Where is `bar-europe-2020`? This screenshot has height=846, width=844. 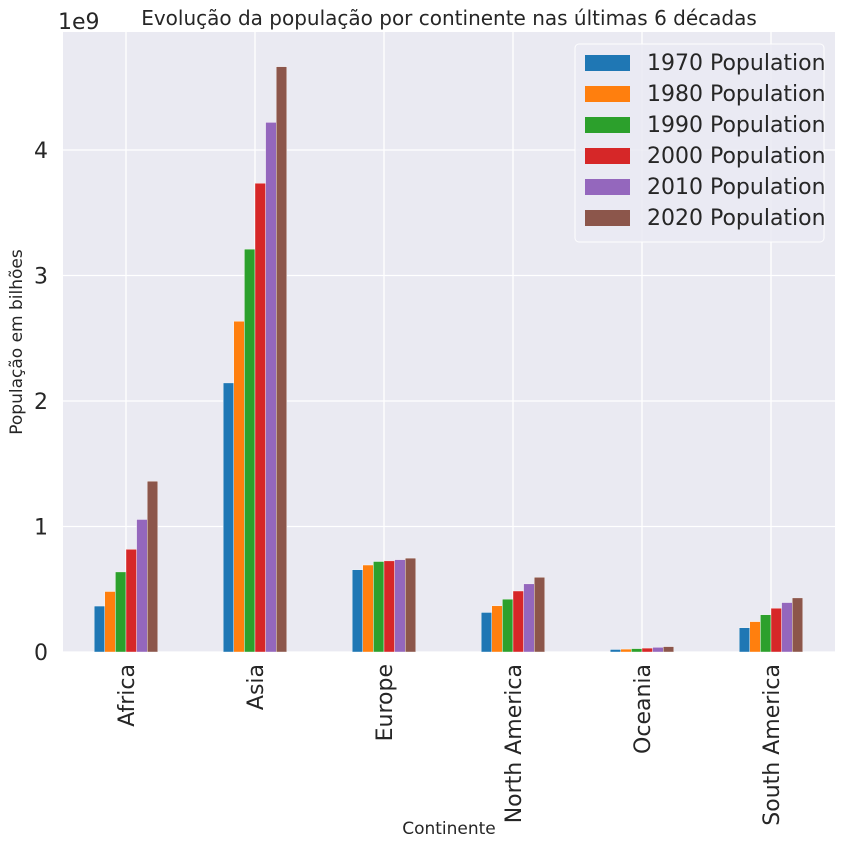
bar-europe-2020 is located at coordinates (411, 605).